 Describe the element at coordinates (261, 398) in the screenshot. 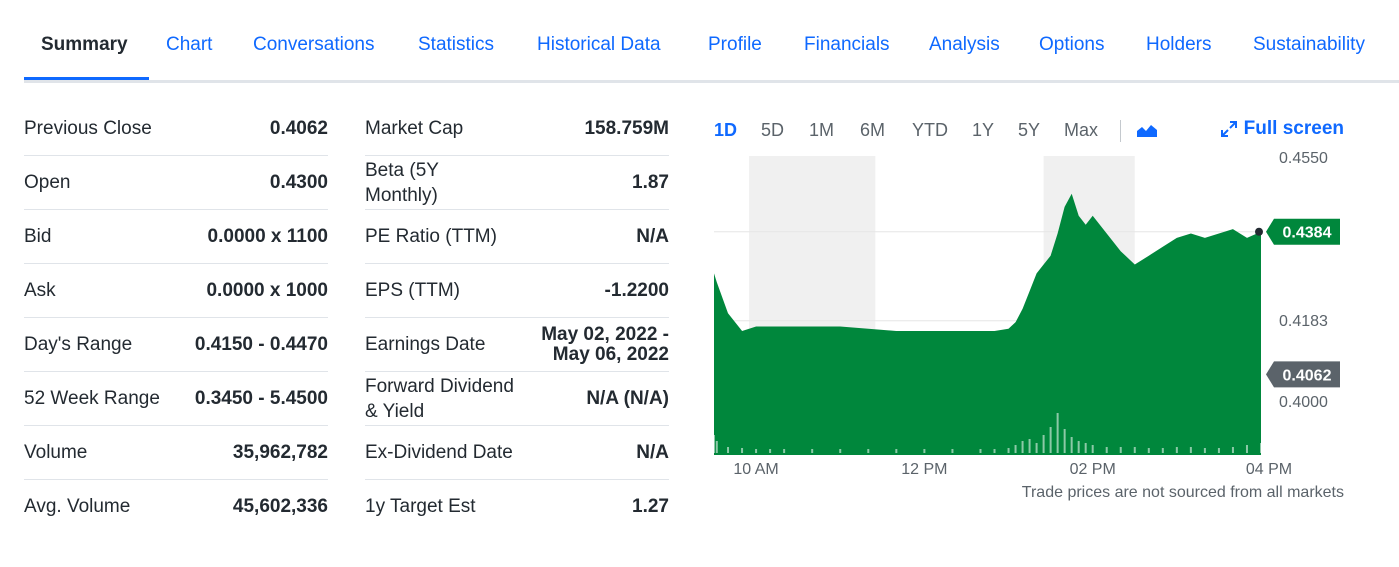

I see `stat-value: 0.3450 - 5.4500` at that location.